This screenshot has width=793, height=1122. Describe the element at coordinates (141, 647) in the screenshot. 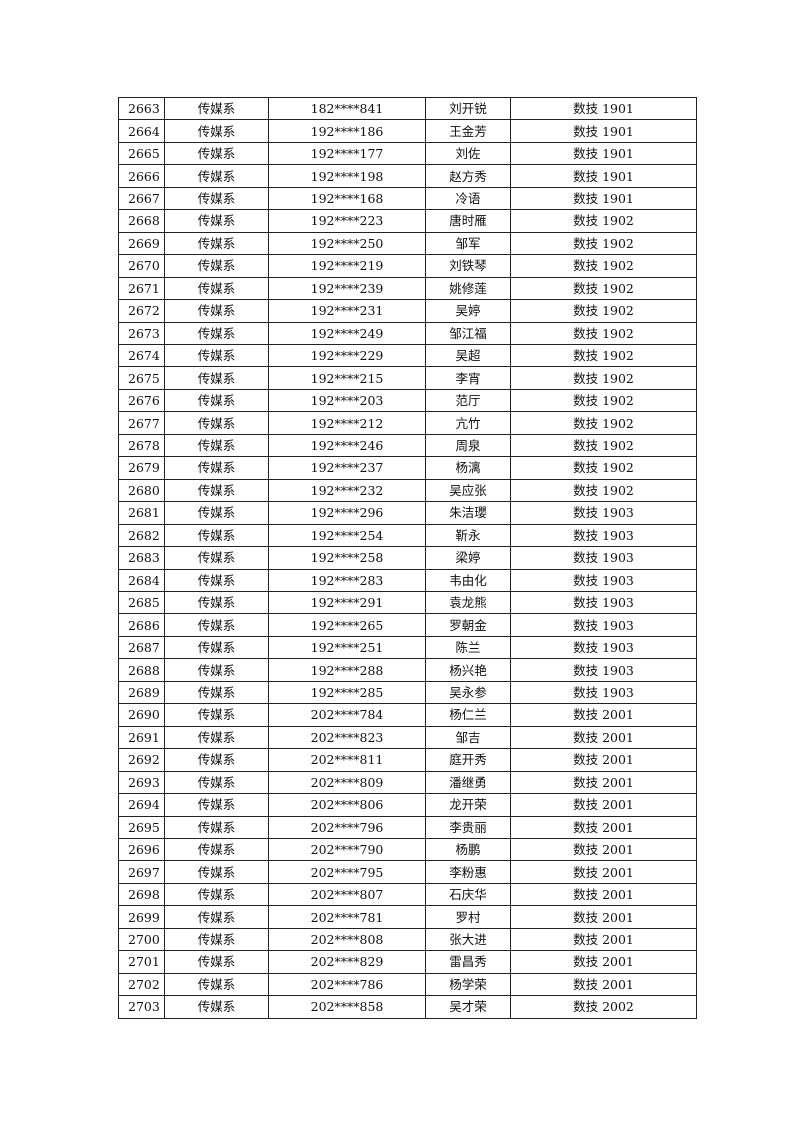

I see `row-number-cell: 2687` at that location.